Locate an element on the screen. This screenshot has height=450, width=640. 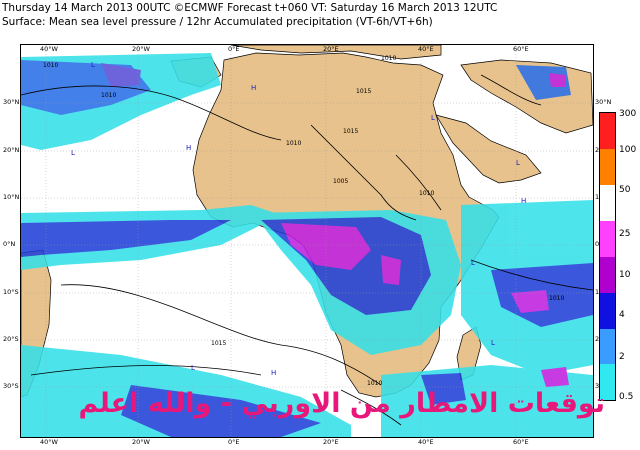
lon-tick-bottom: 20°W is located at coordinates (141, 442).